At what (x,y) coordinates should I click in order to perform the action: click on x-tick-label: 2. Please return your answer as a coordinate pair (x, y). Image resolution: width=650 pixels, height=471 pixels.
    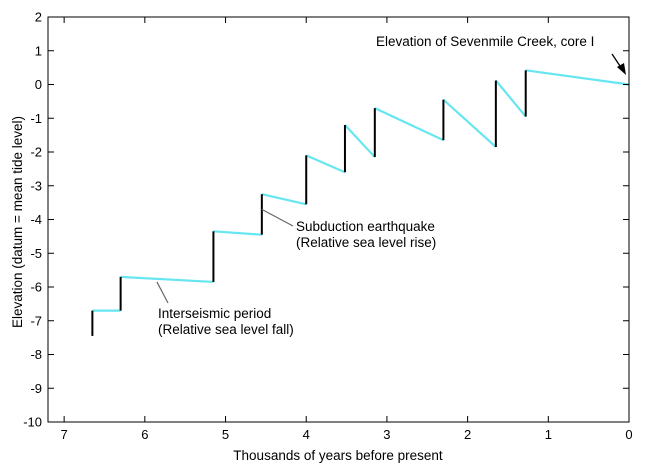
    Looking at the image, I should click on (467, 434).